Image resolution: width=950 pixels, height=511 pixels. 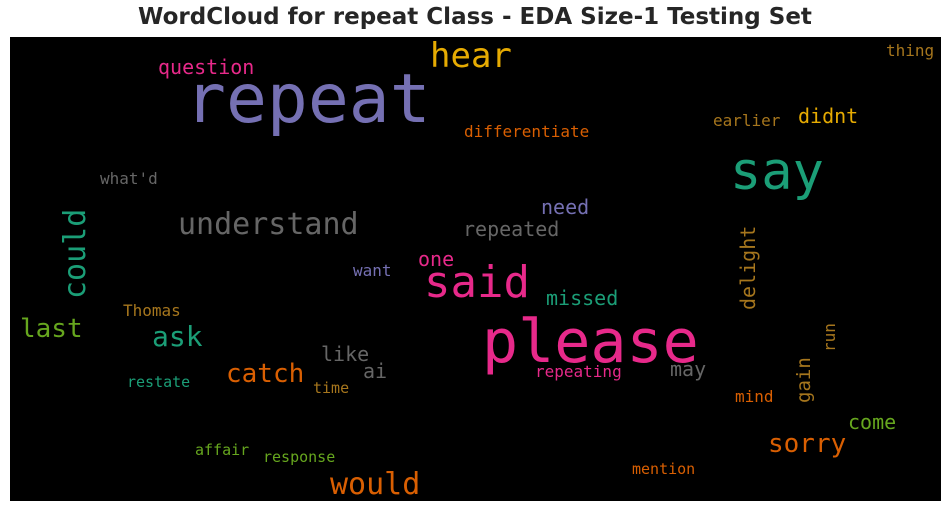 What do you see at coordinates (872, 422) in the screenshot?
I see `word-come: come` at bounding box center [872, 422].